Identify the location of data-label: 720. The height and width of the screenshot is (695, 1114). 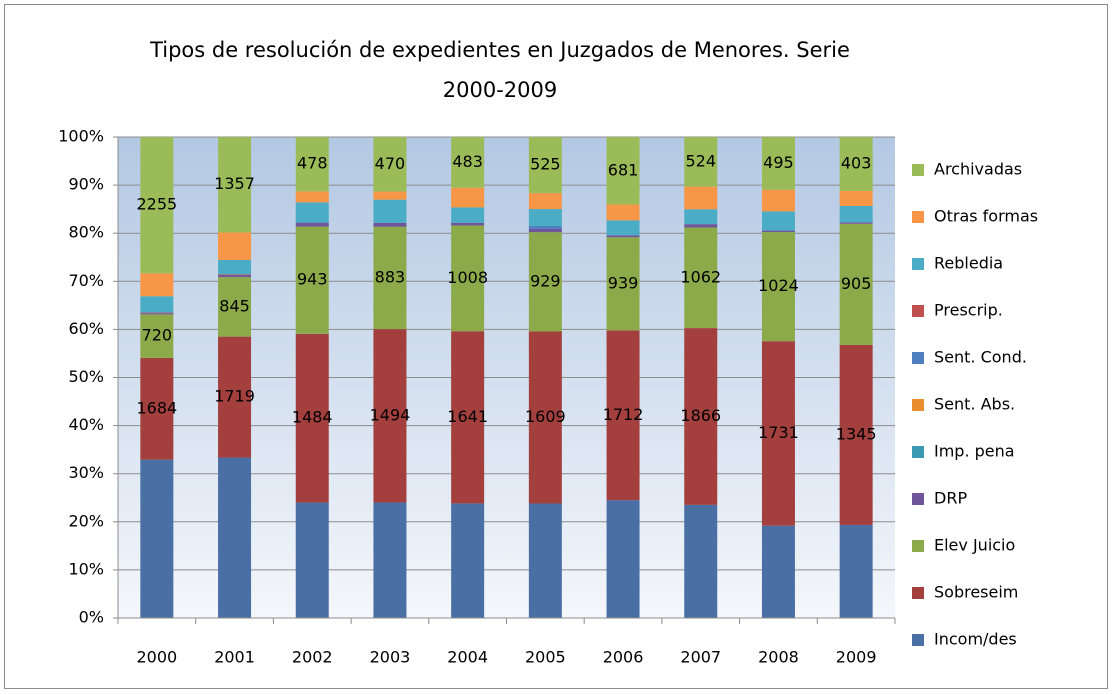
(157, 335).